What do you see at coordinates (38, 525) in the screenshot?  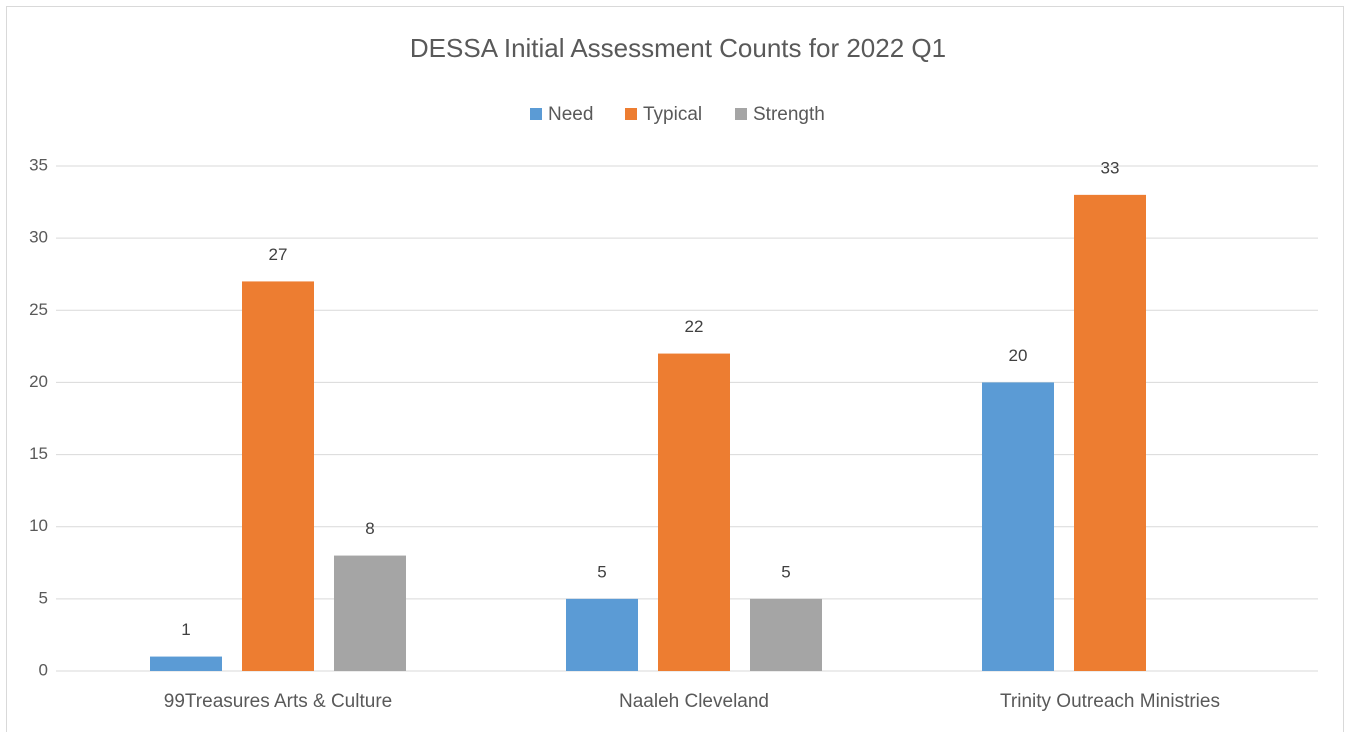 I see `y-tick-label: 10` at bounding box center [38, 525].